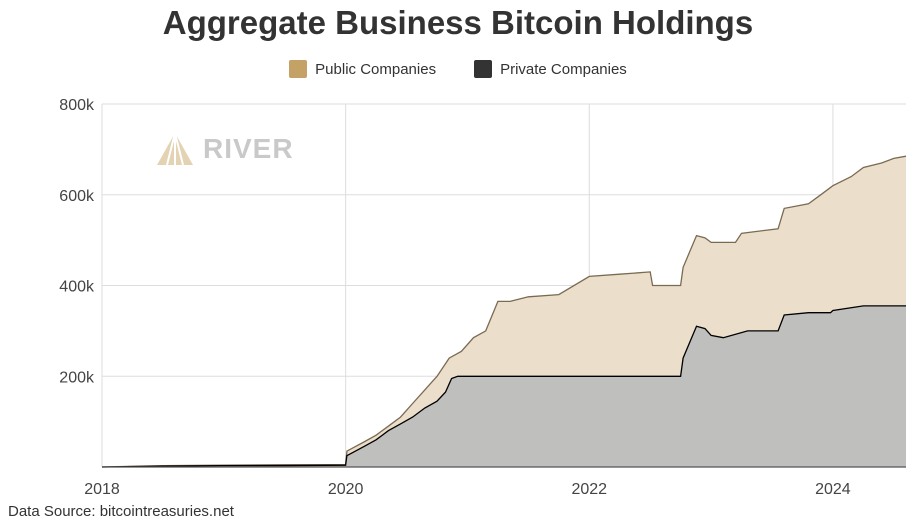 The width and height of the screenshot is (916, 520). I want to click on river-logo: RIVER, so click(224, 149).